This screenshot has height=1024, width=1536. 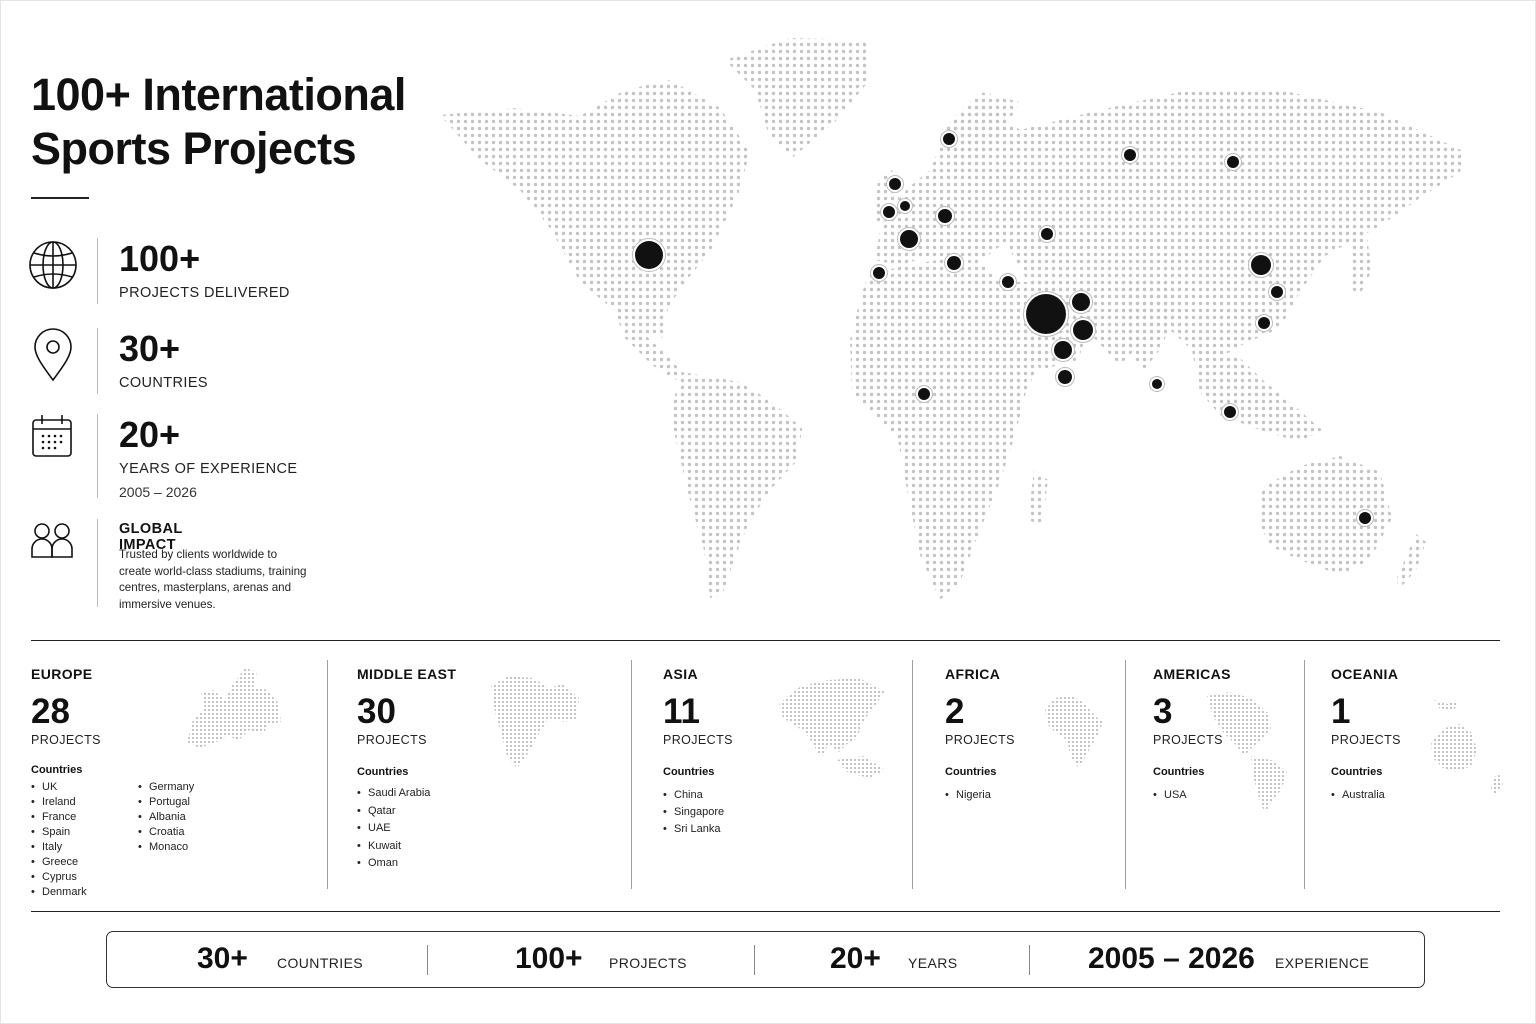 What do you see at coordinates (393, 812) in the screenshot?
I see `country-item: Qatar` at bounding box center [393, 812].